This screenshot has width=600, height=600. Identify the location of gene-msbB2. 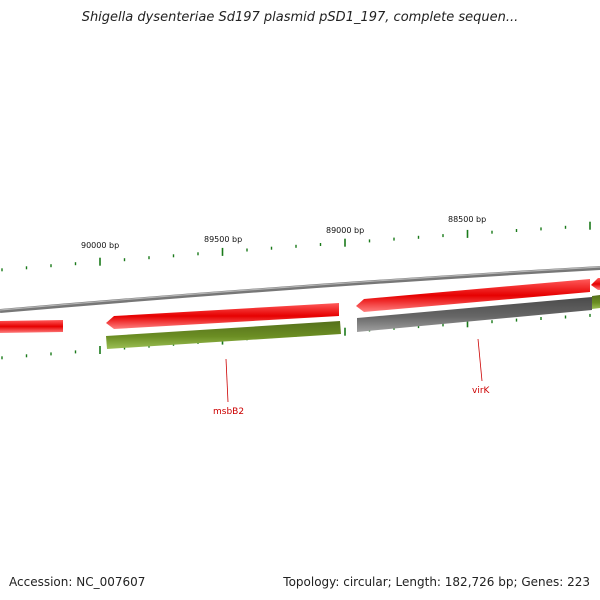
(223, 335).